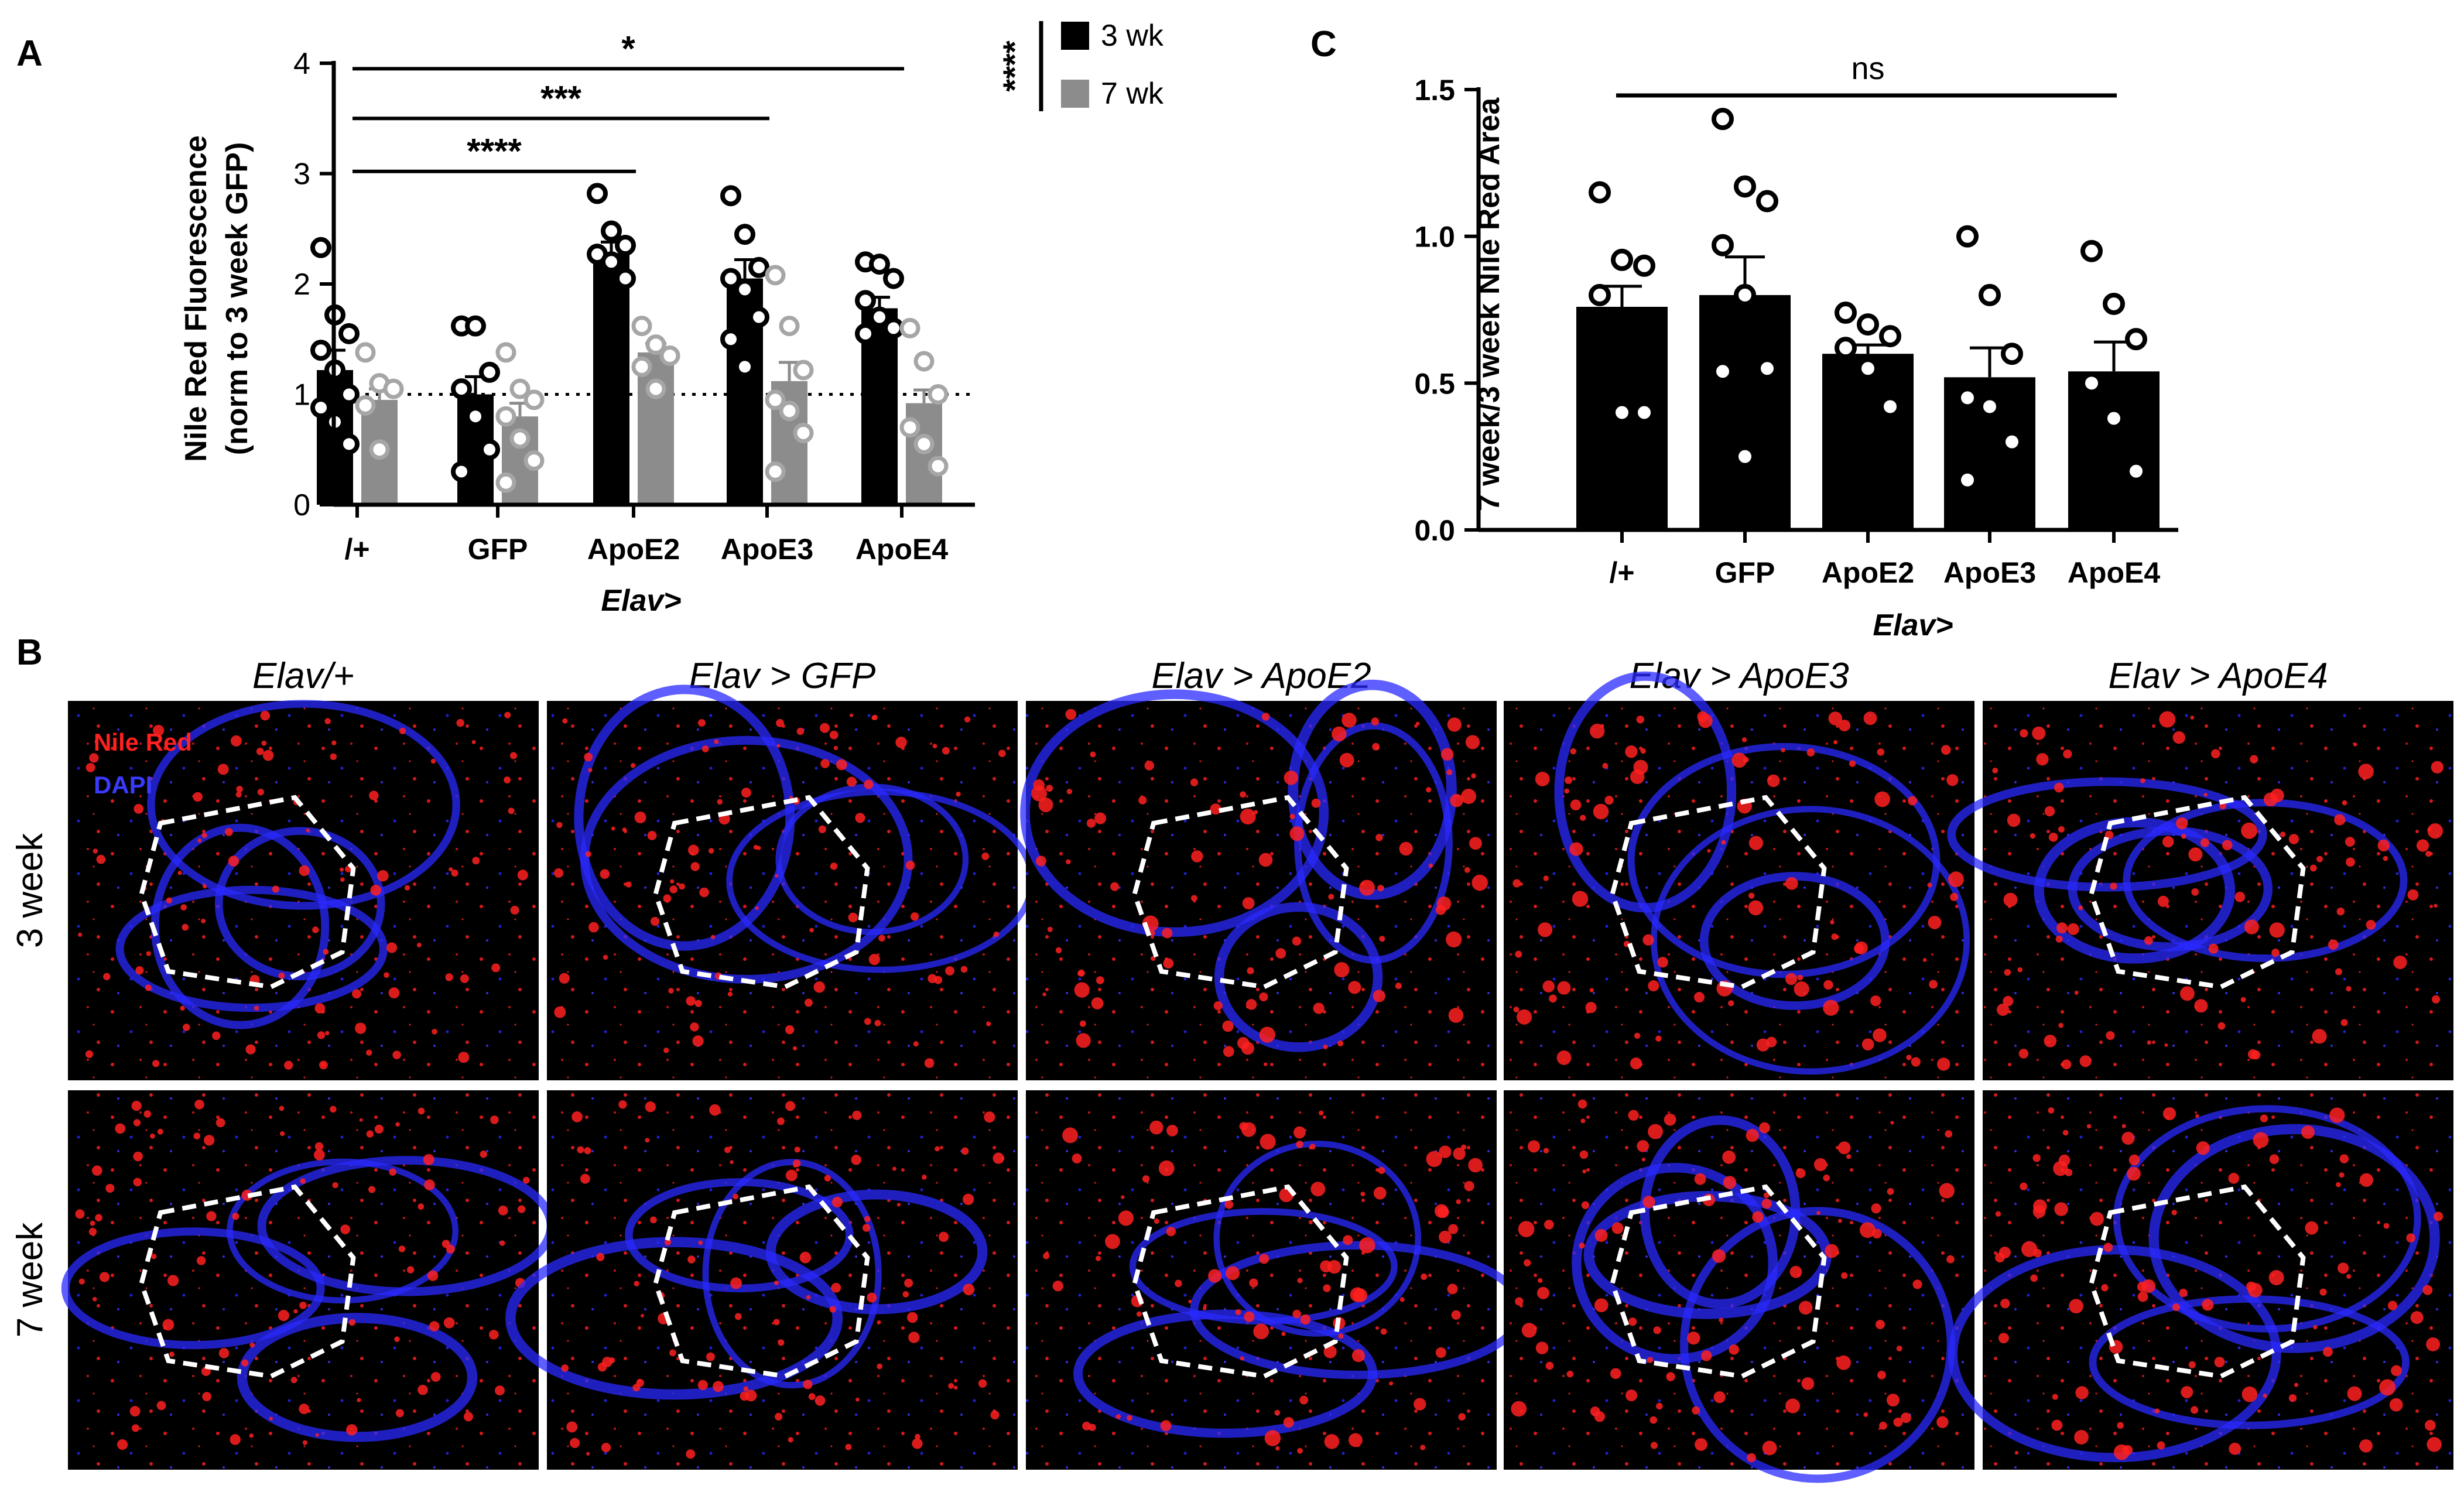 The height and width of the screenshot is (1506, 2464). I want to click on panel-letter-b: B, so click(30, 652).